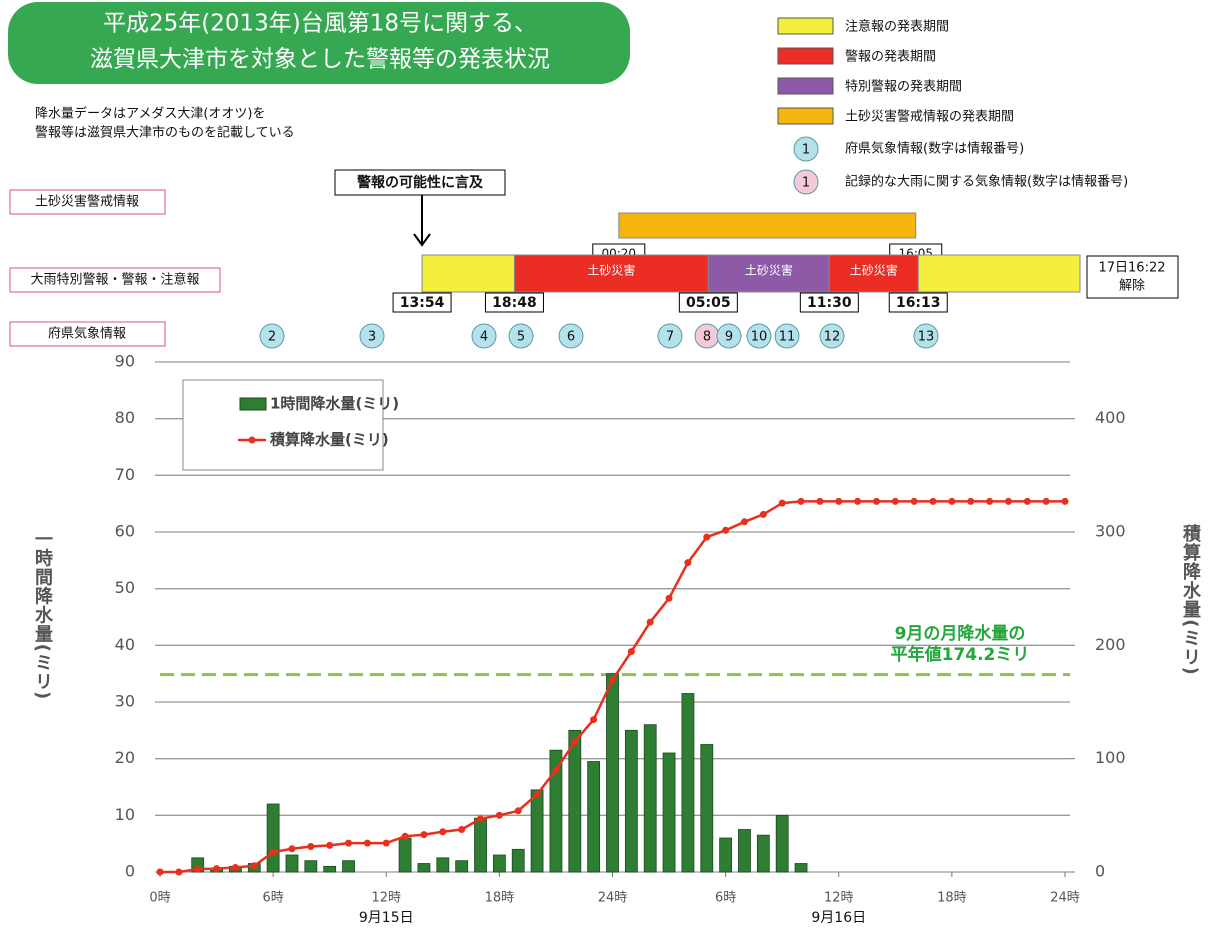  What do you see at coordinates (960, 633) in the screenshot?
I see `reference-label: 9月の月降水量の` at bounding box center [960, 633].